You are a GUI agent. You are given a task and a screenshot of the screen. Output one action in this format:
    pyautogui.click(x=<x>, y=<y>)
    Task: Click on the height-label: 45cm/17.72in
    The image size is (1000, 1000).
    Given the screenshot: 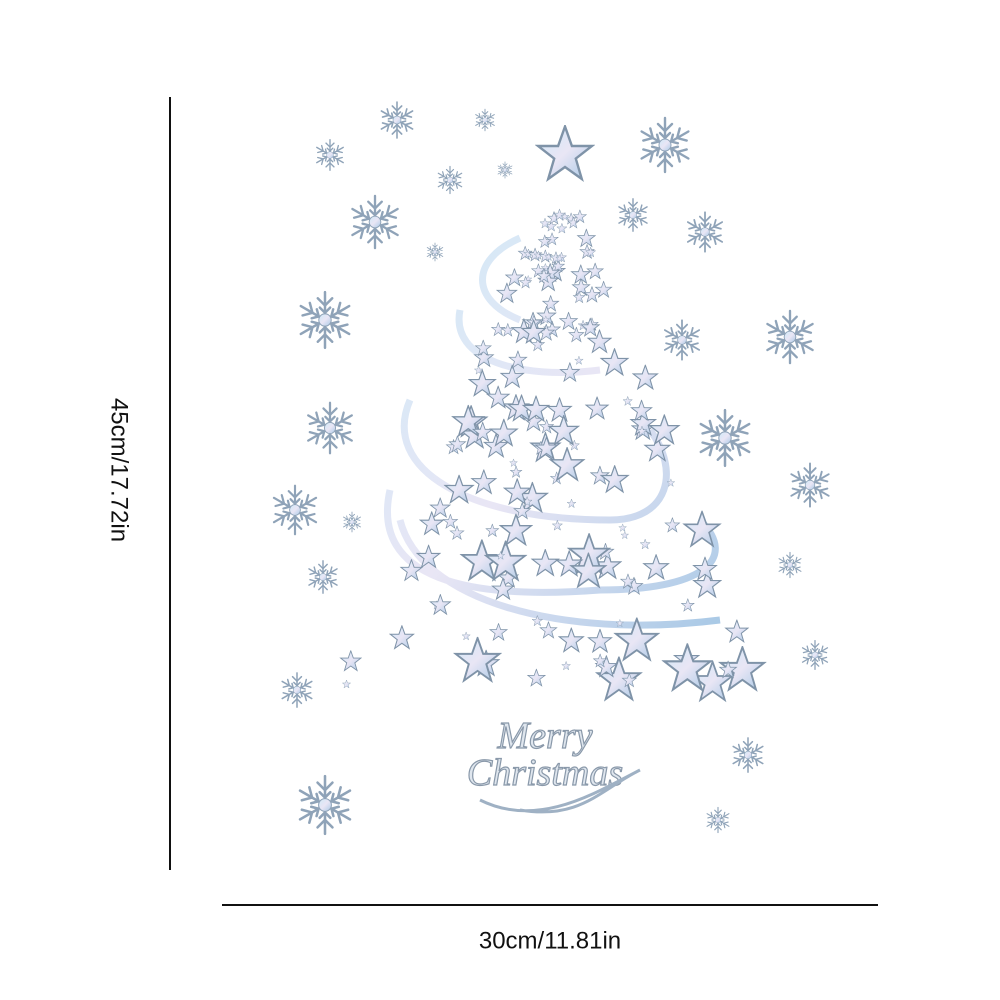 What is the action you would take?
    pyautogui.click(x=119, y=470)
    